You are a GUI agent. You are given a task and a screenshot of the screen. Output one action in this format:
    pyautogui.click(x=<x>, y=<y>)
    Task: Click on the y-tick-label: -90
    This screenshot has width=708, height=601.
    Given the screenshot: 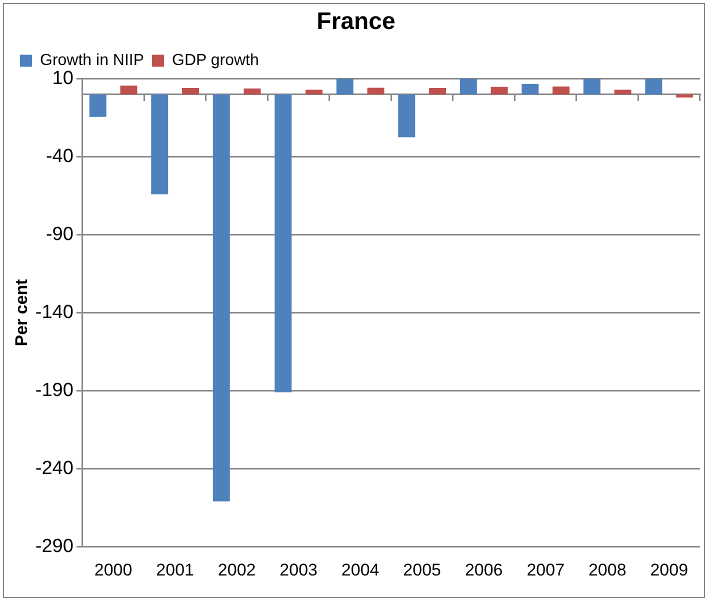 What is the action you would take?
    pyautogui.click(x=60, y=234)
    